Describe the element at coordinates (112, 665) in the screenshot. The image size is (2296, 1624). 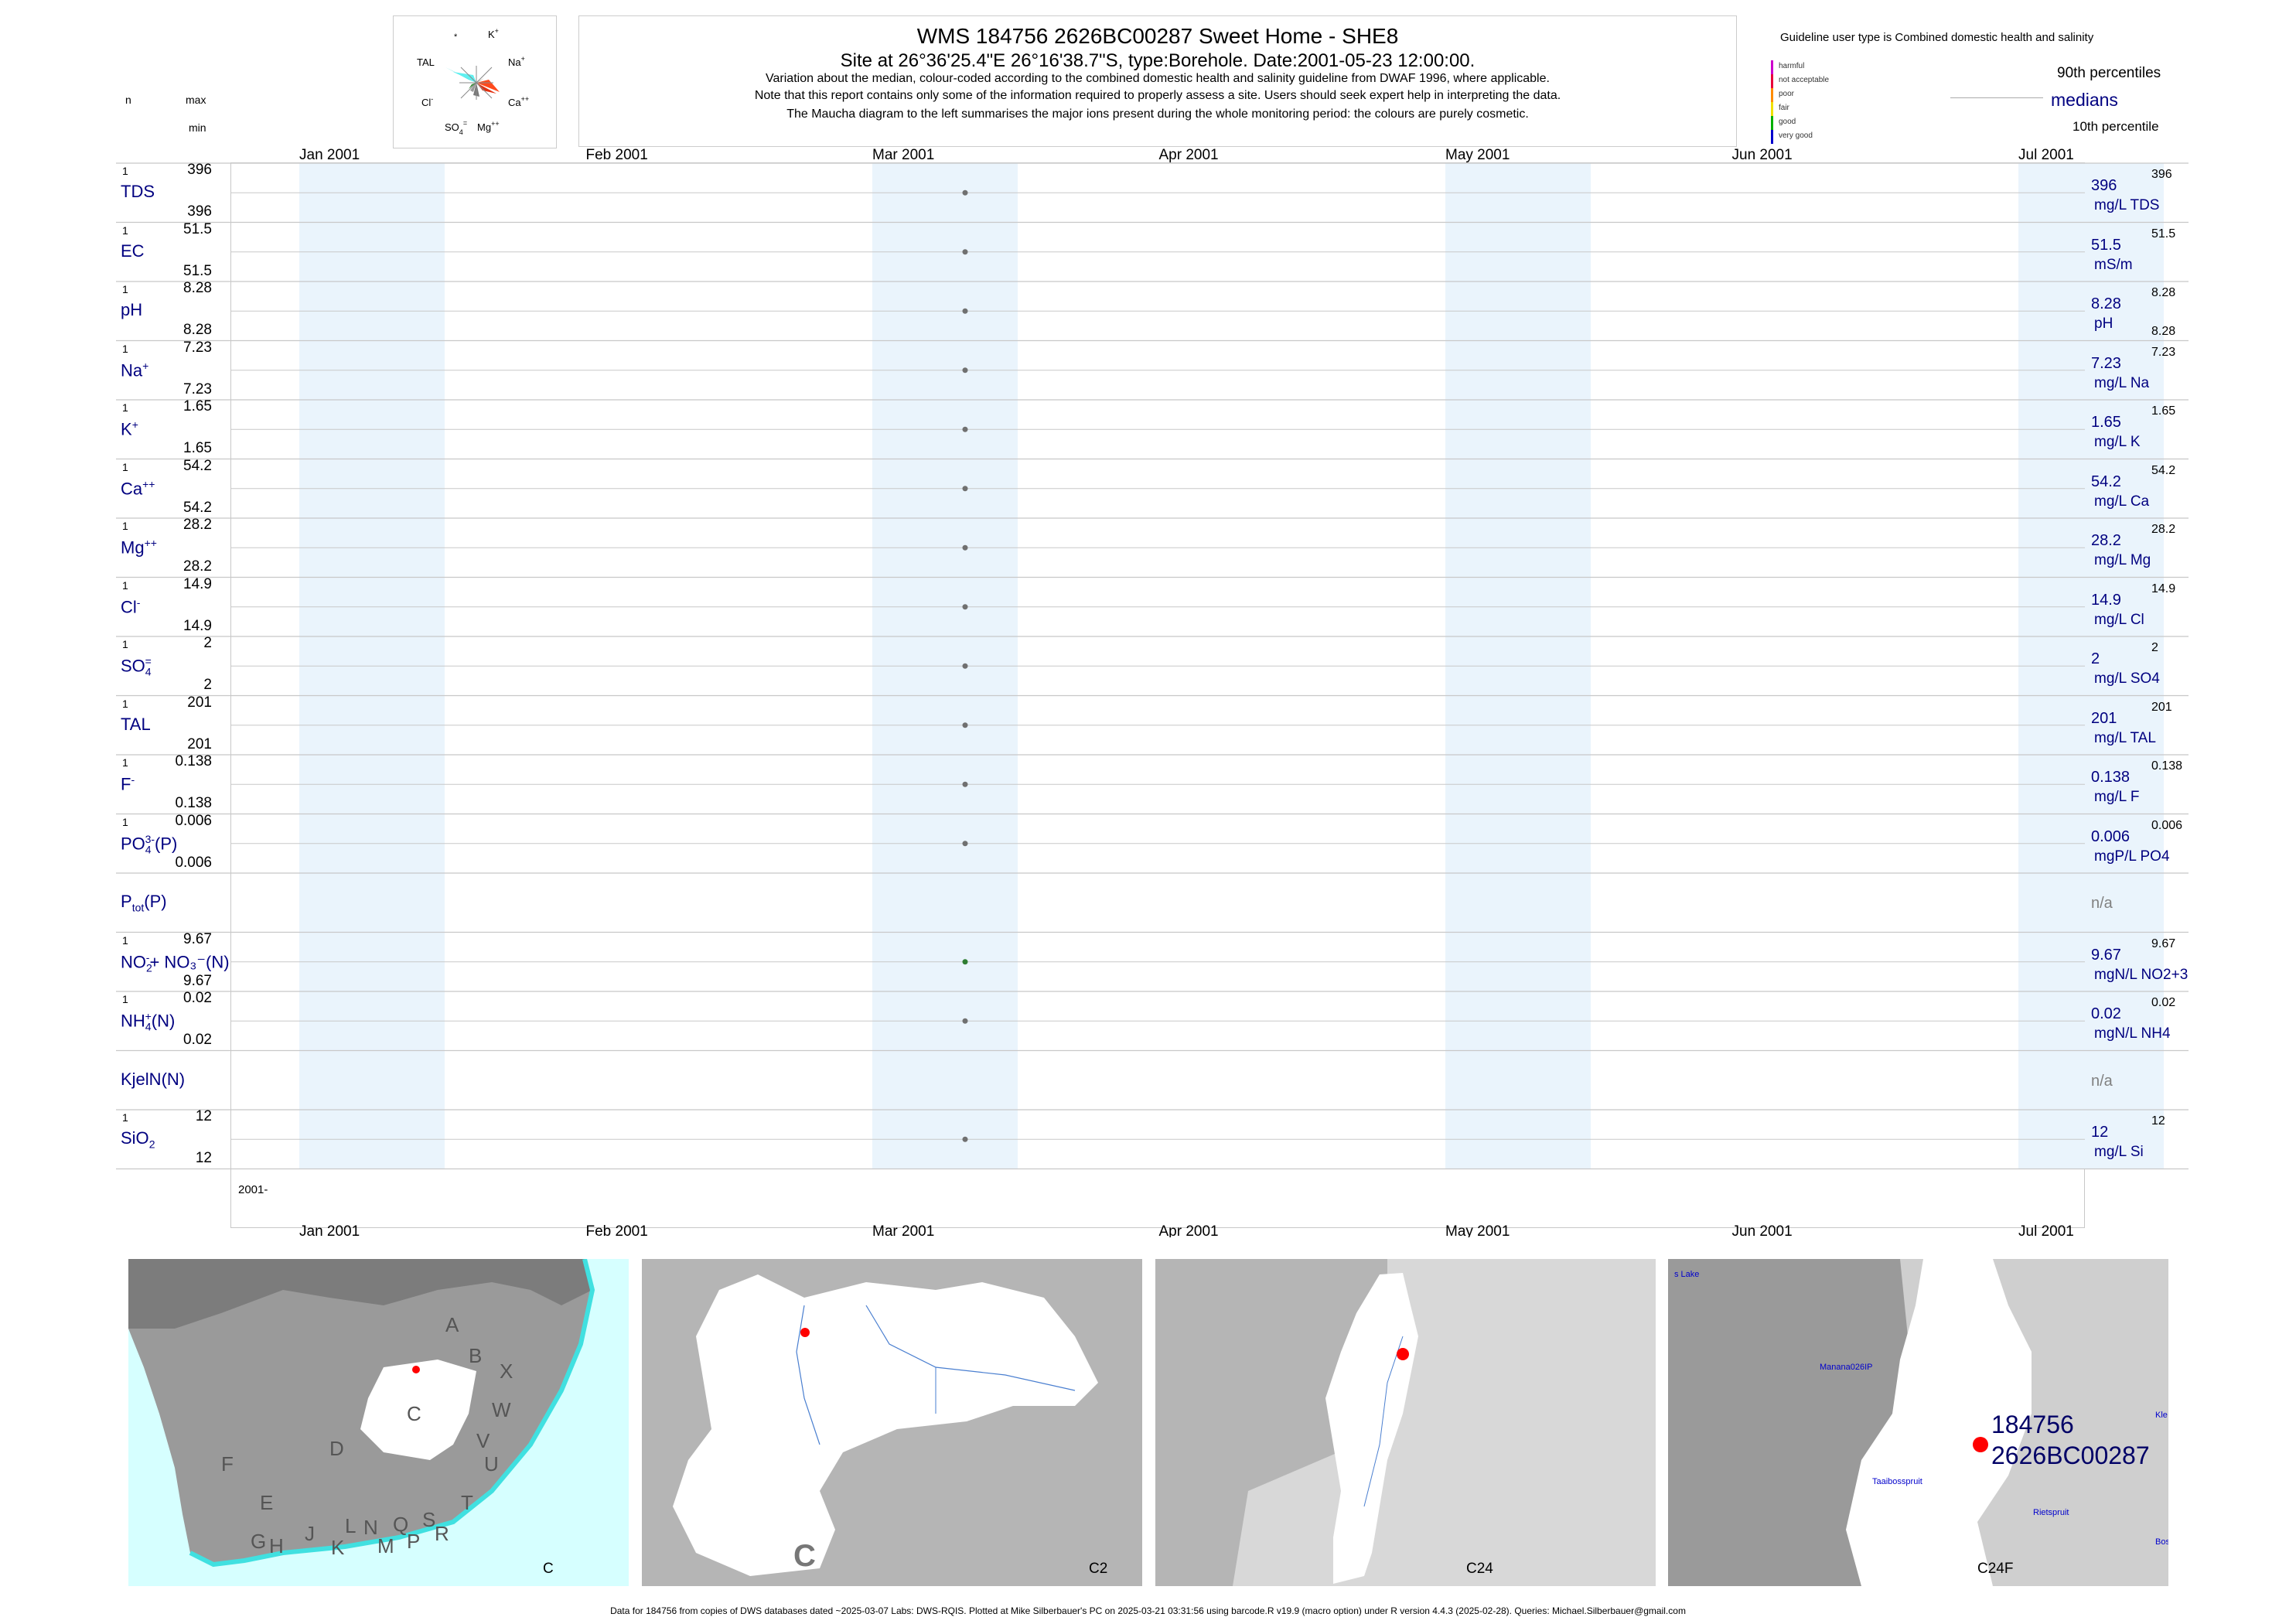
I see `row-left-labels: 1 2 2 SO4=` at that location.